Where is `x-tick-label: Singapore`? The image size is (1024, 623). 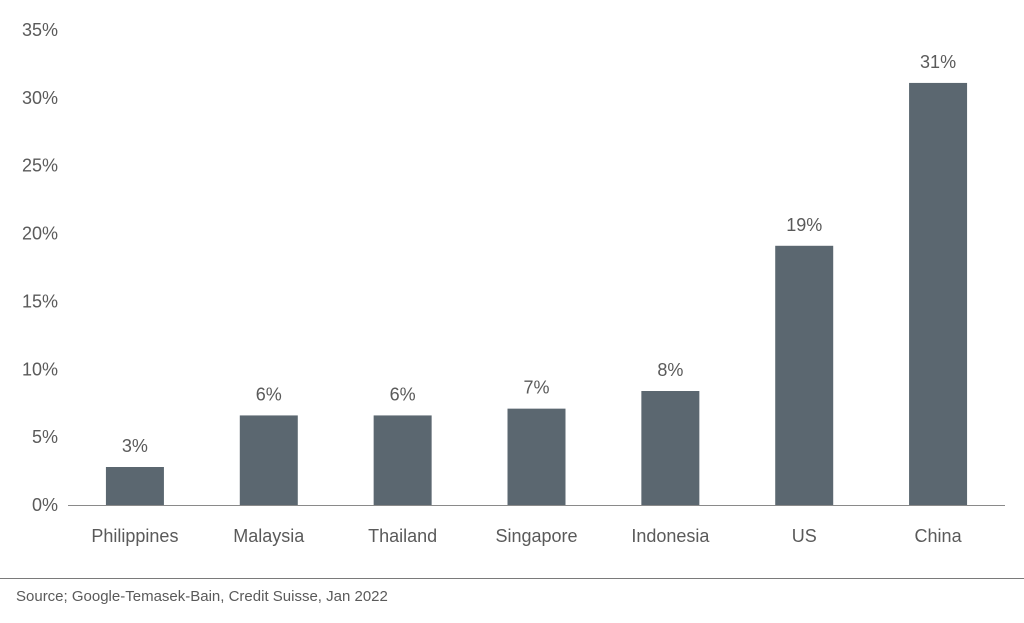
x-tick-label: Singapore is located at coordinates (536, 536).